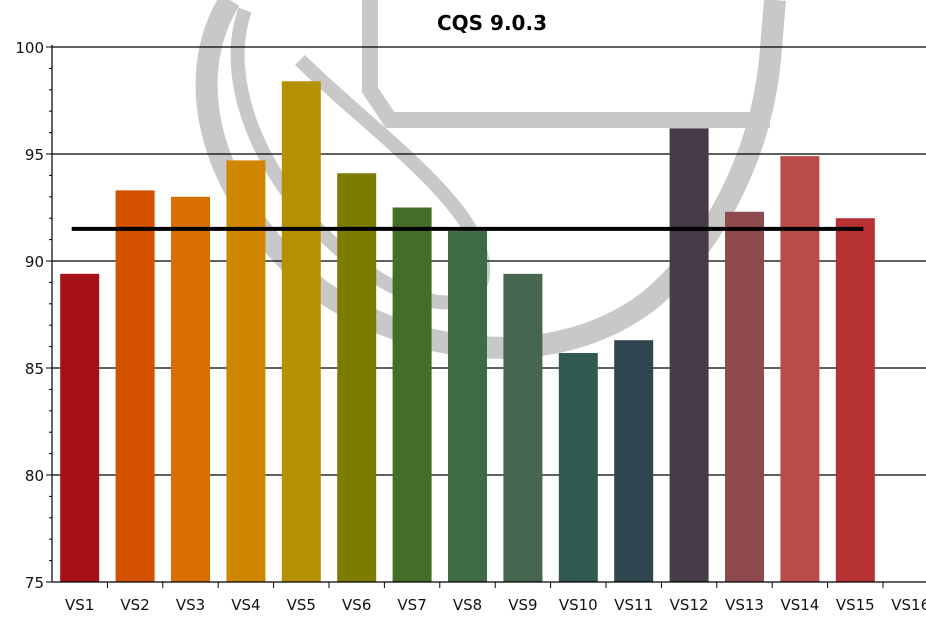 The width and height of the screenshot is (926, 622). What do you see at coordinates (29, 315) in the screenshot?
I see `y-tick-labels: 75 80 85 90 95 100` at bounding box center [29, 315].